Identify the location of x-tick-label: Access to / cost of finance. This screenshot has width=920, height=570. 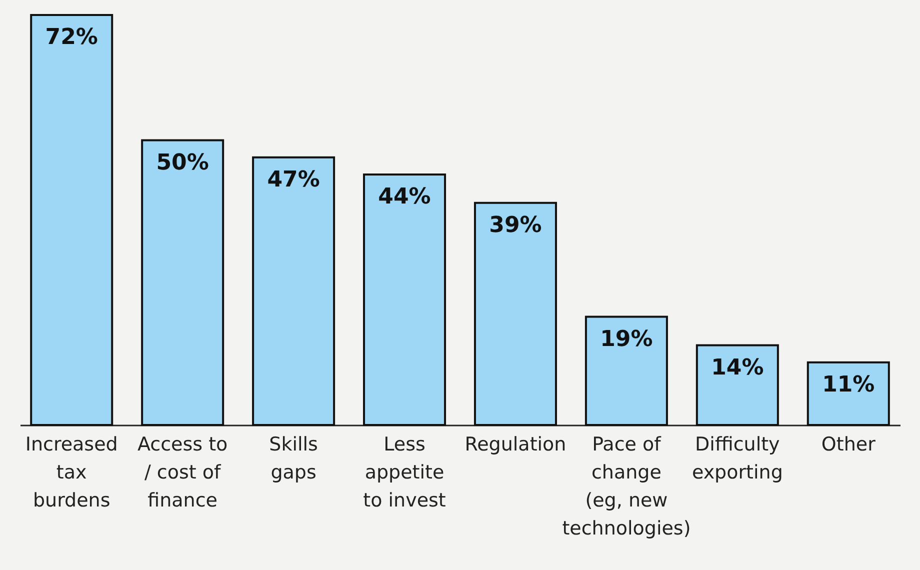
(182, 473).